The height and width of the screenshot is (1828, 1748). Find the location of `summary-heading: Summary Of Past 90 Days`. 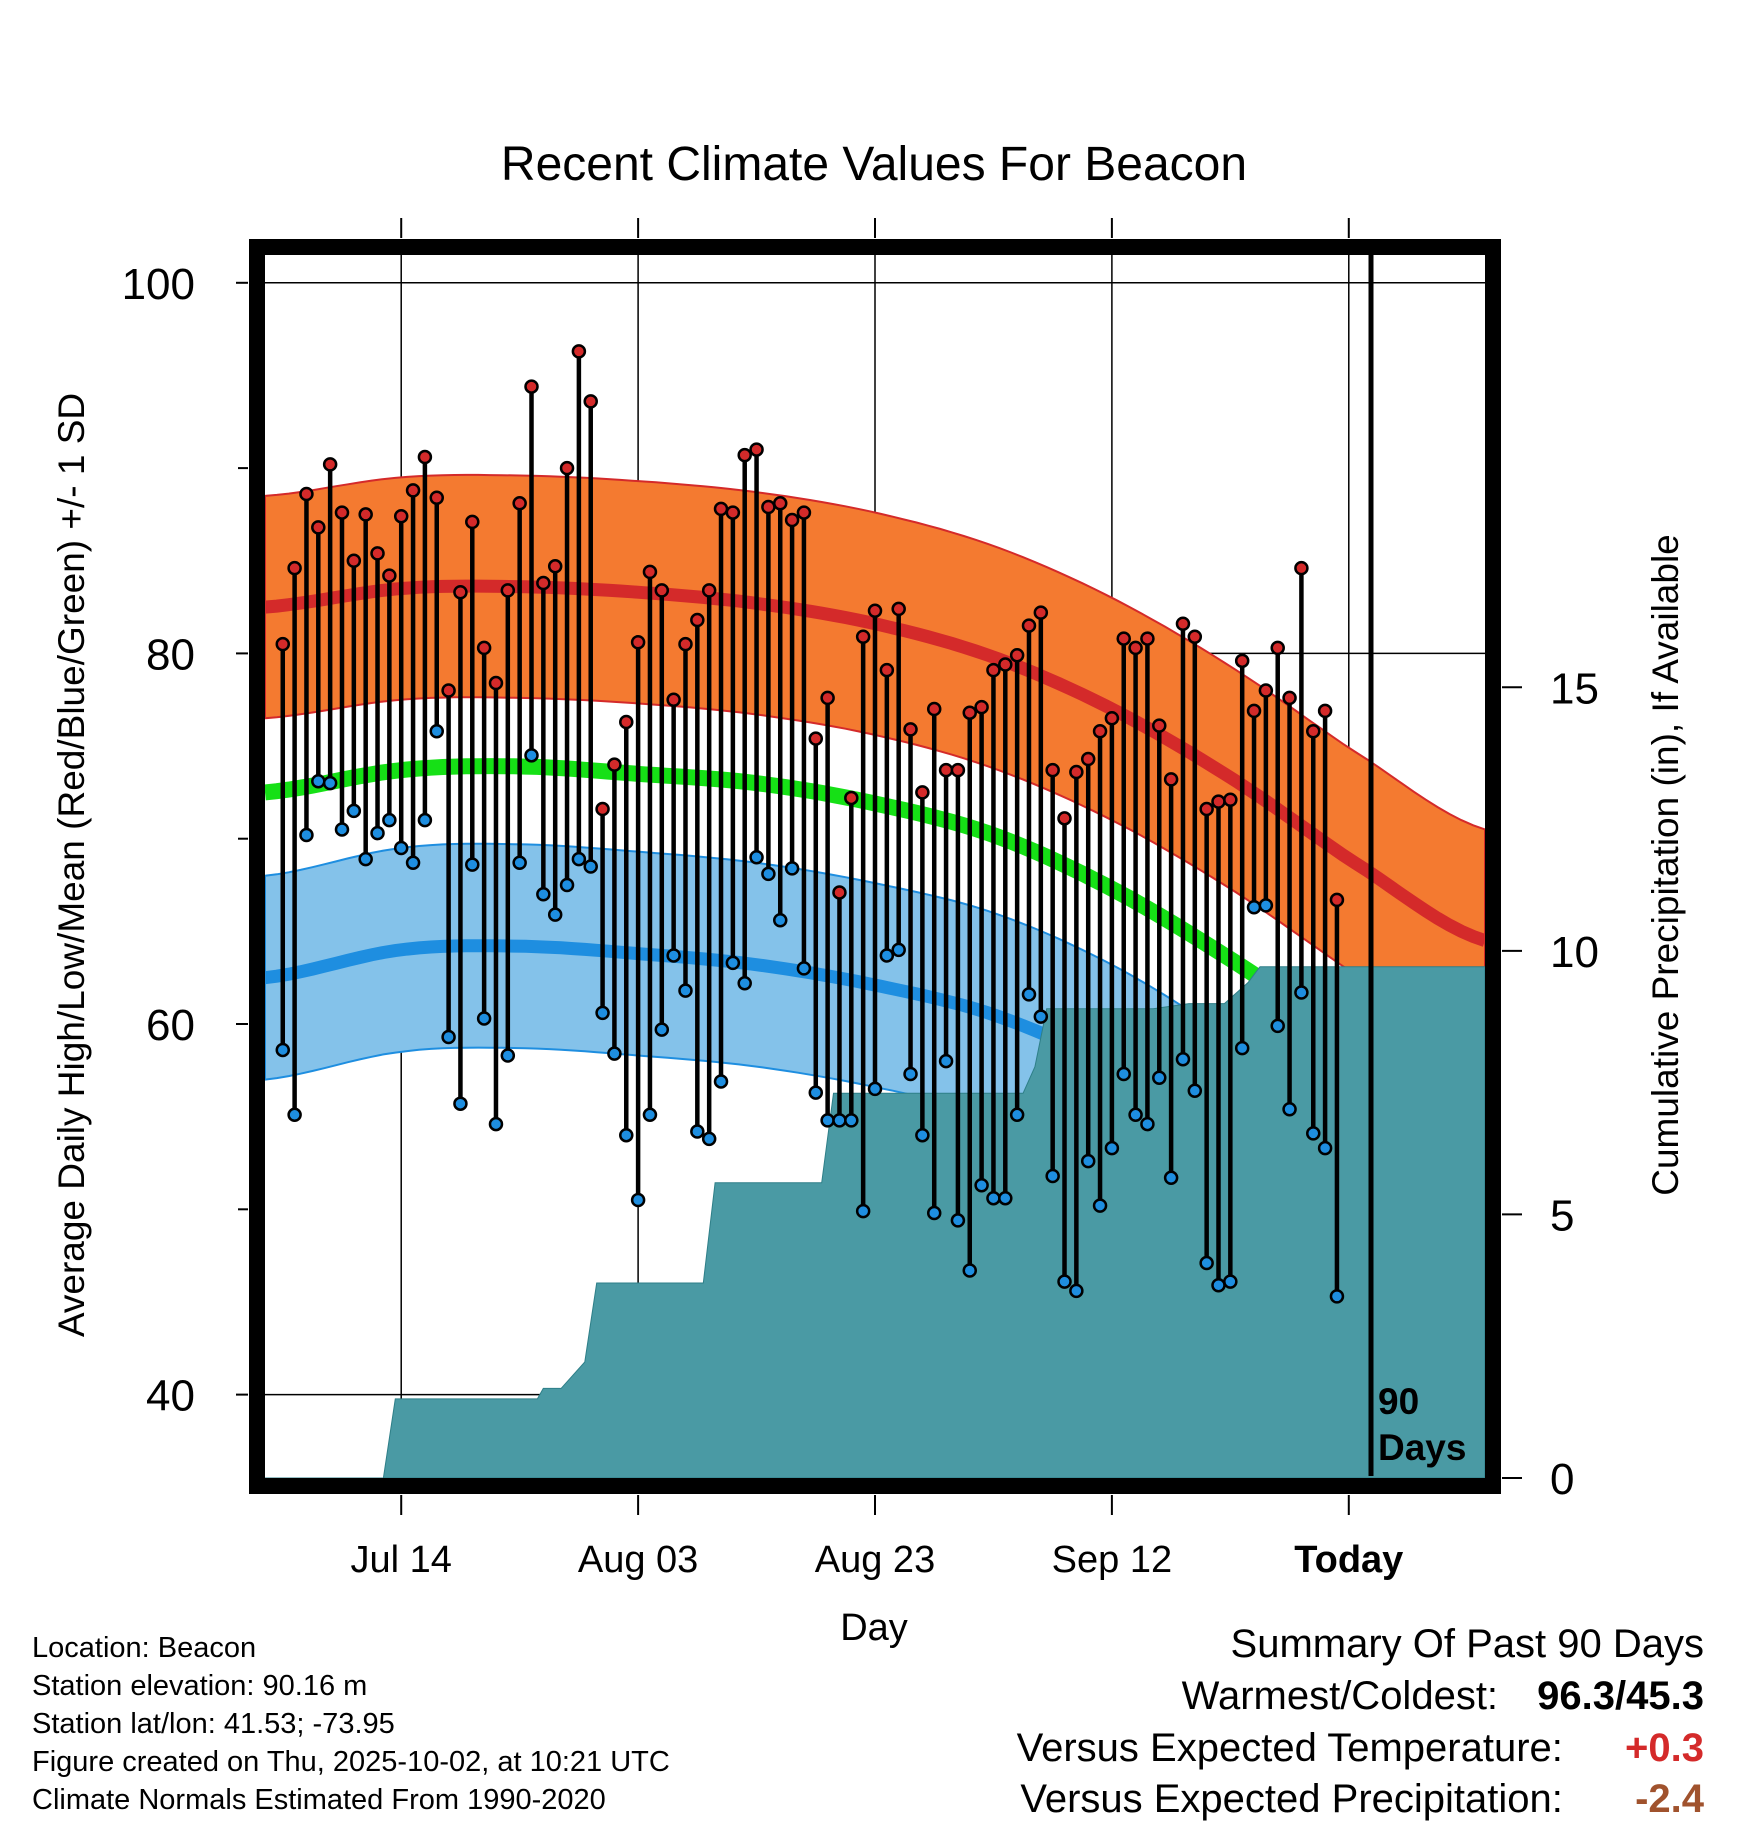

summary-heading: Summary Of Past 90 Days is located at coordinates (1467, 1644).